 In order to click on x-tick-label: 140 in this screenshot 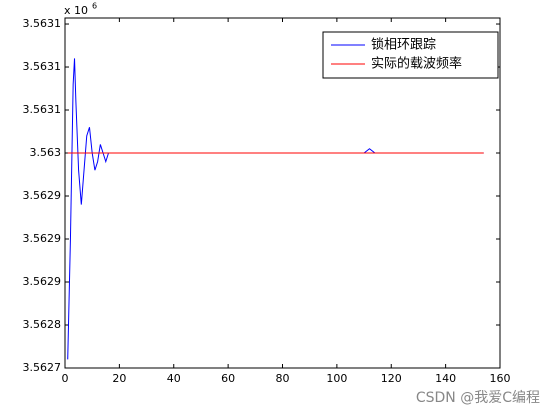, I will do `click(445, 378)`.